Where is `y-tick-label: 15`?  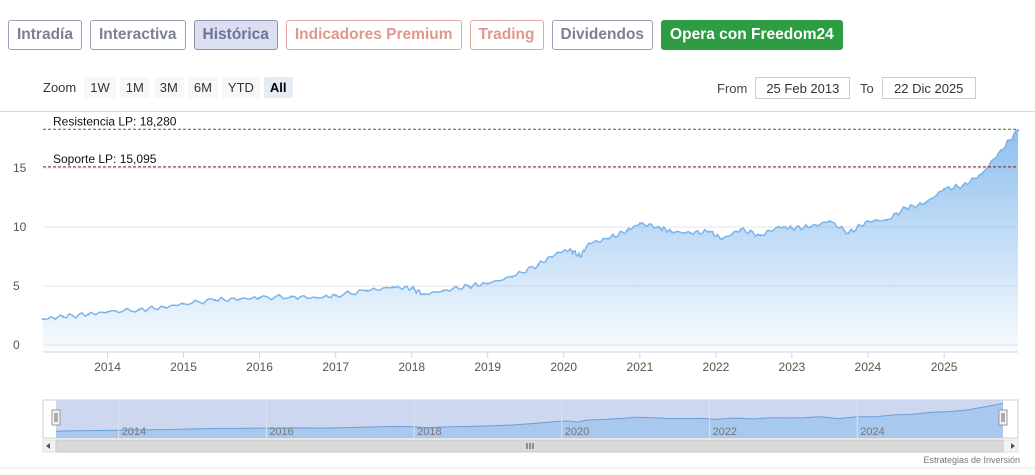 y-tick-label: 15 is located at coordinates (20, 168).